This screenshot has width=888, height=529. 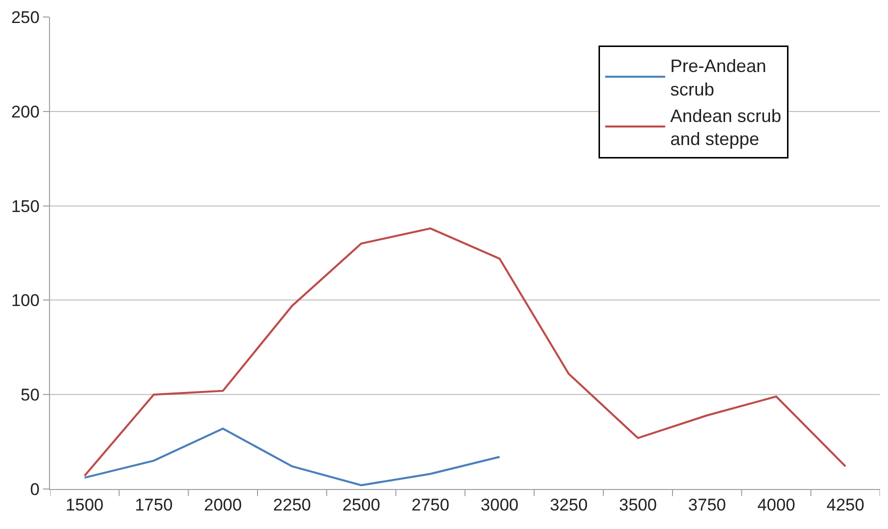 What do you see at coordinates (30, 395) in the screenshot?
I see `y-tick-label: 50` at bounding box center [30, 395].